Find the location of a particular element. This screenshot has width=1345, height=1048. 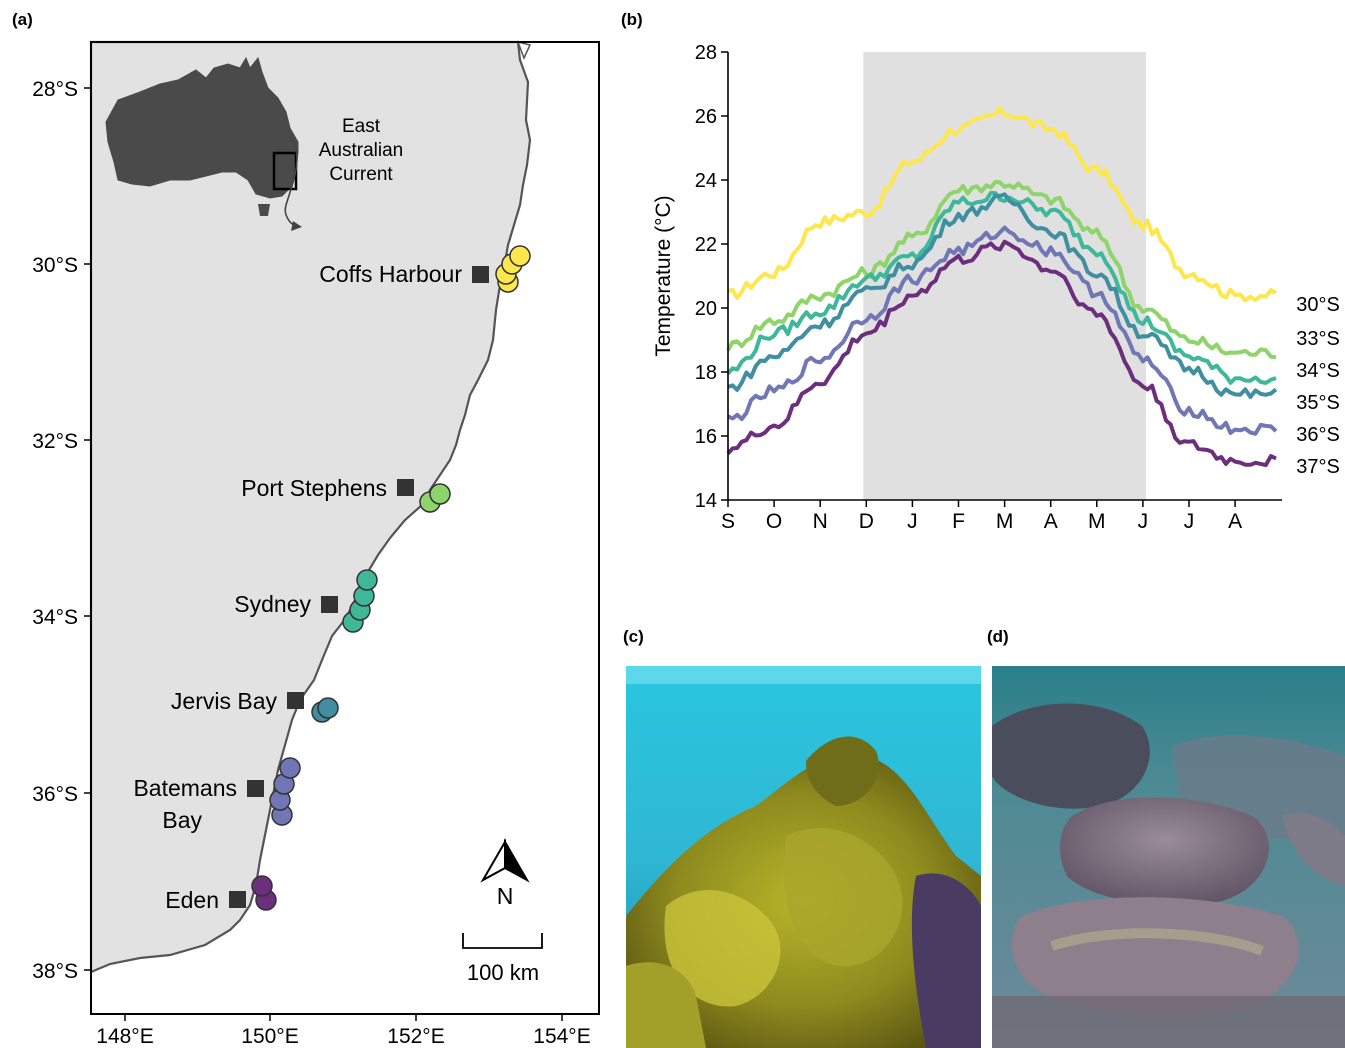

lon-tick-154: 154°E is located at coordinates (561, 1036).